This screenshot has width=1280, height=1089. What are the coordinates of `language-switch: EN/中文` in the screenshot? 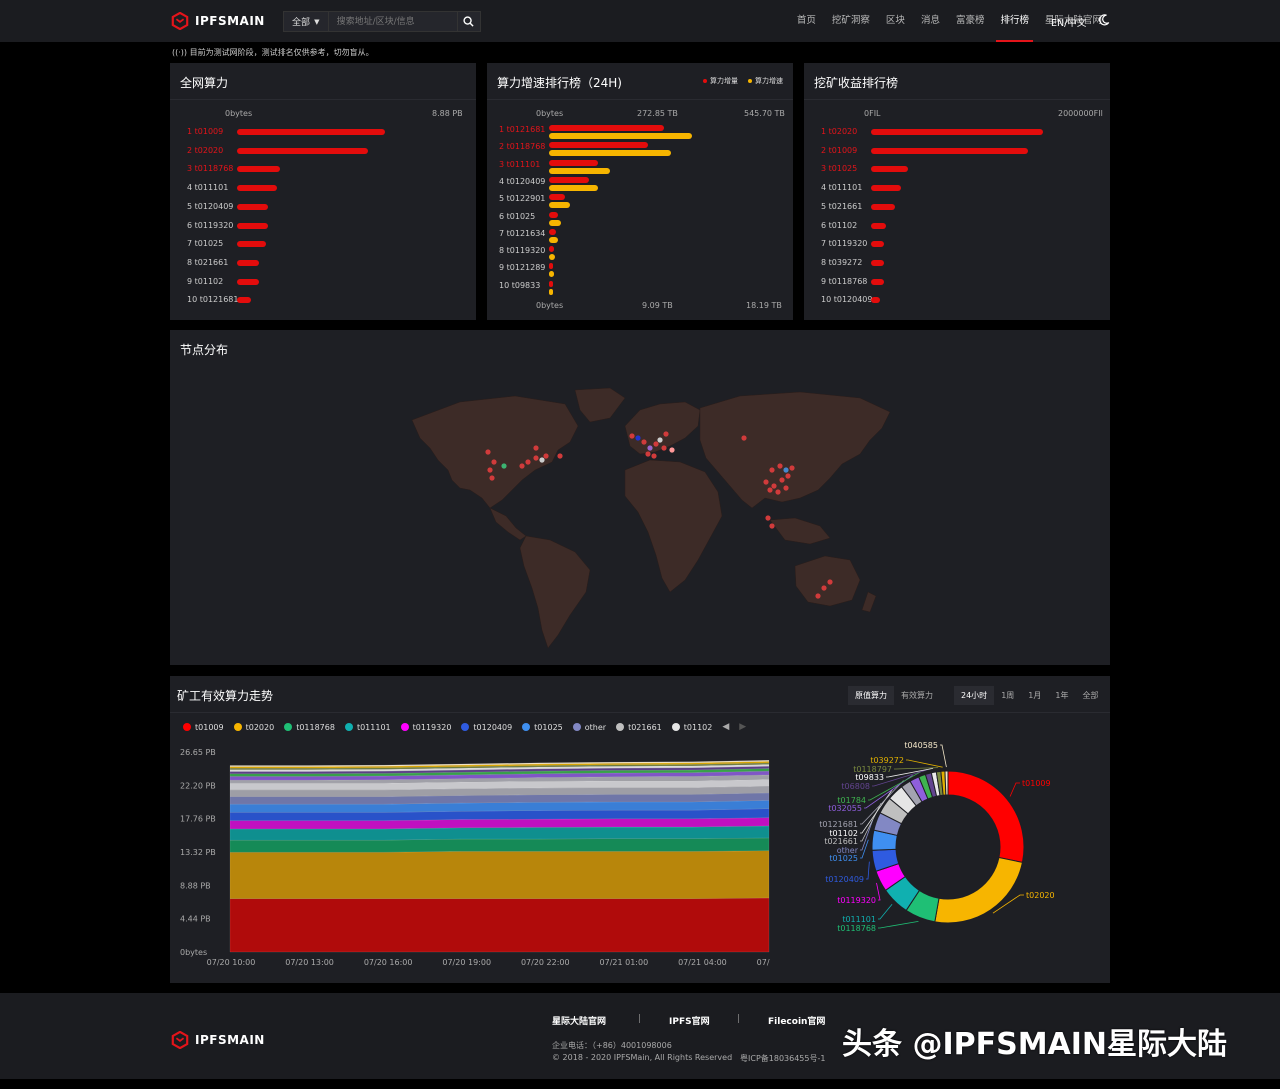 It's located at (1068, 22).